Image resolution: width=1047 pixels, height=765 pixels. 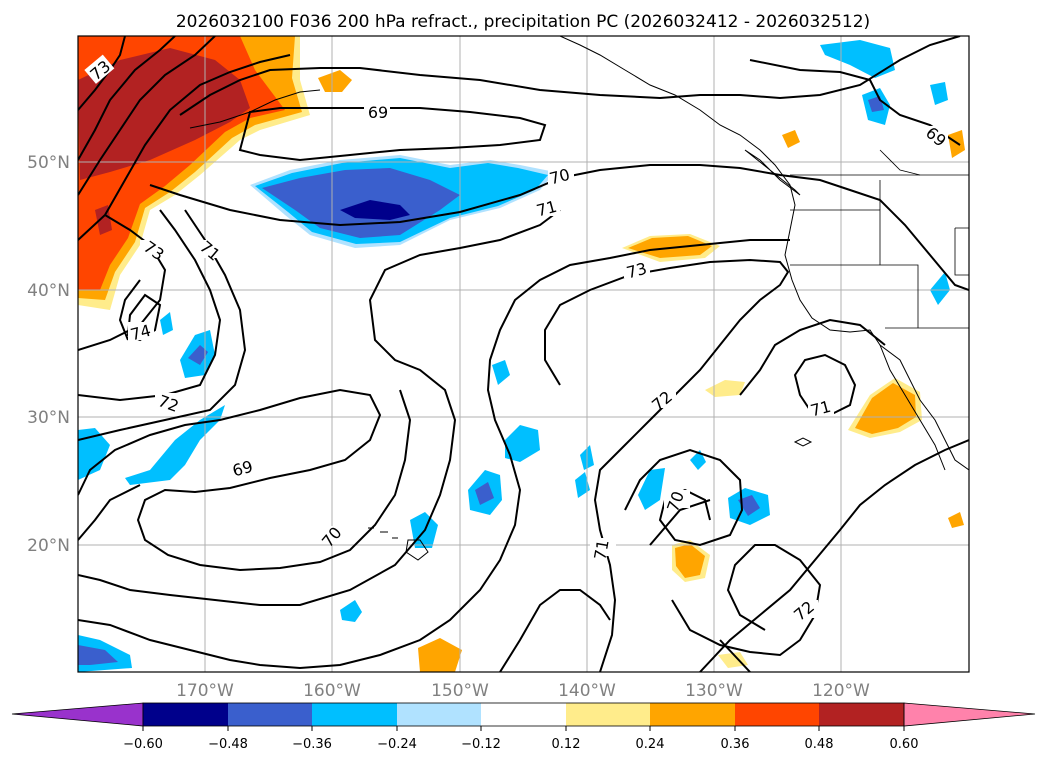 What do you see at coordinates (904, 744) in the screenshot?
I see `colorbar-tick-label: 0.60` at bounding box center [904, 744].